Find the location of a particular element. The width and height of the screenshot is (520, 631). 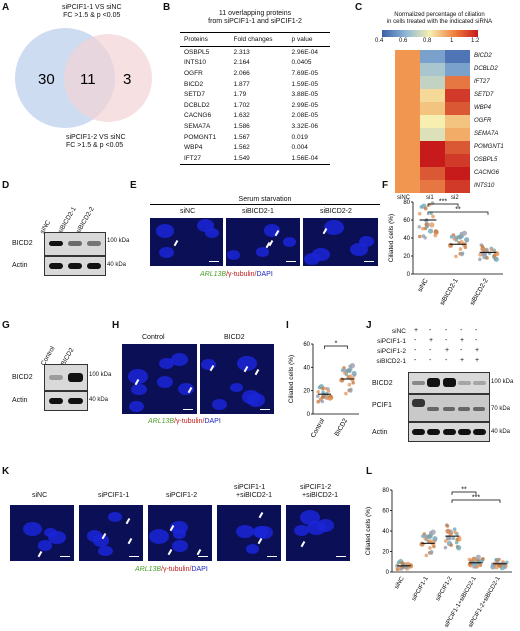

y-tick-label: 0 is located at coordinates (409, 275).